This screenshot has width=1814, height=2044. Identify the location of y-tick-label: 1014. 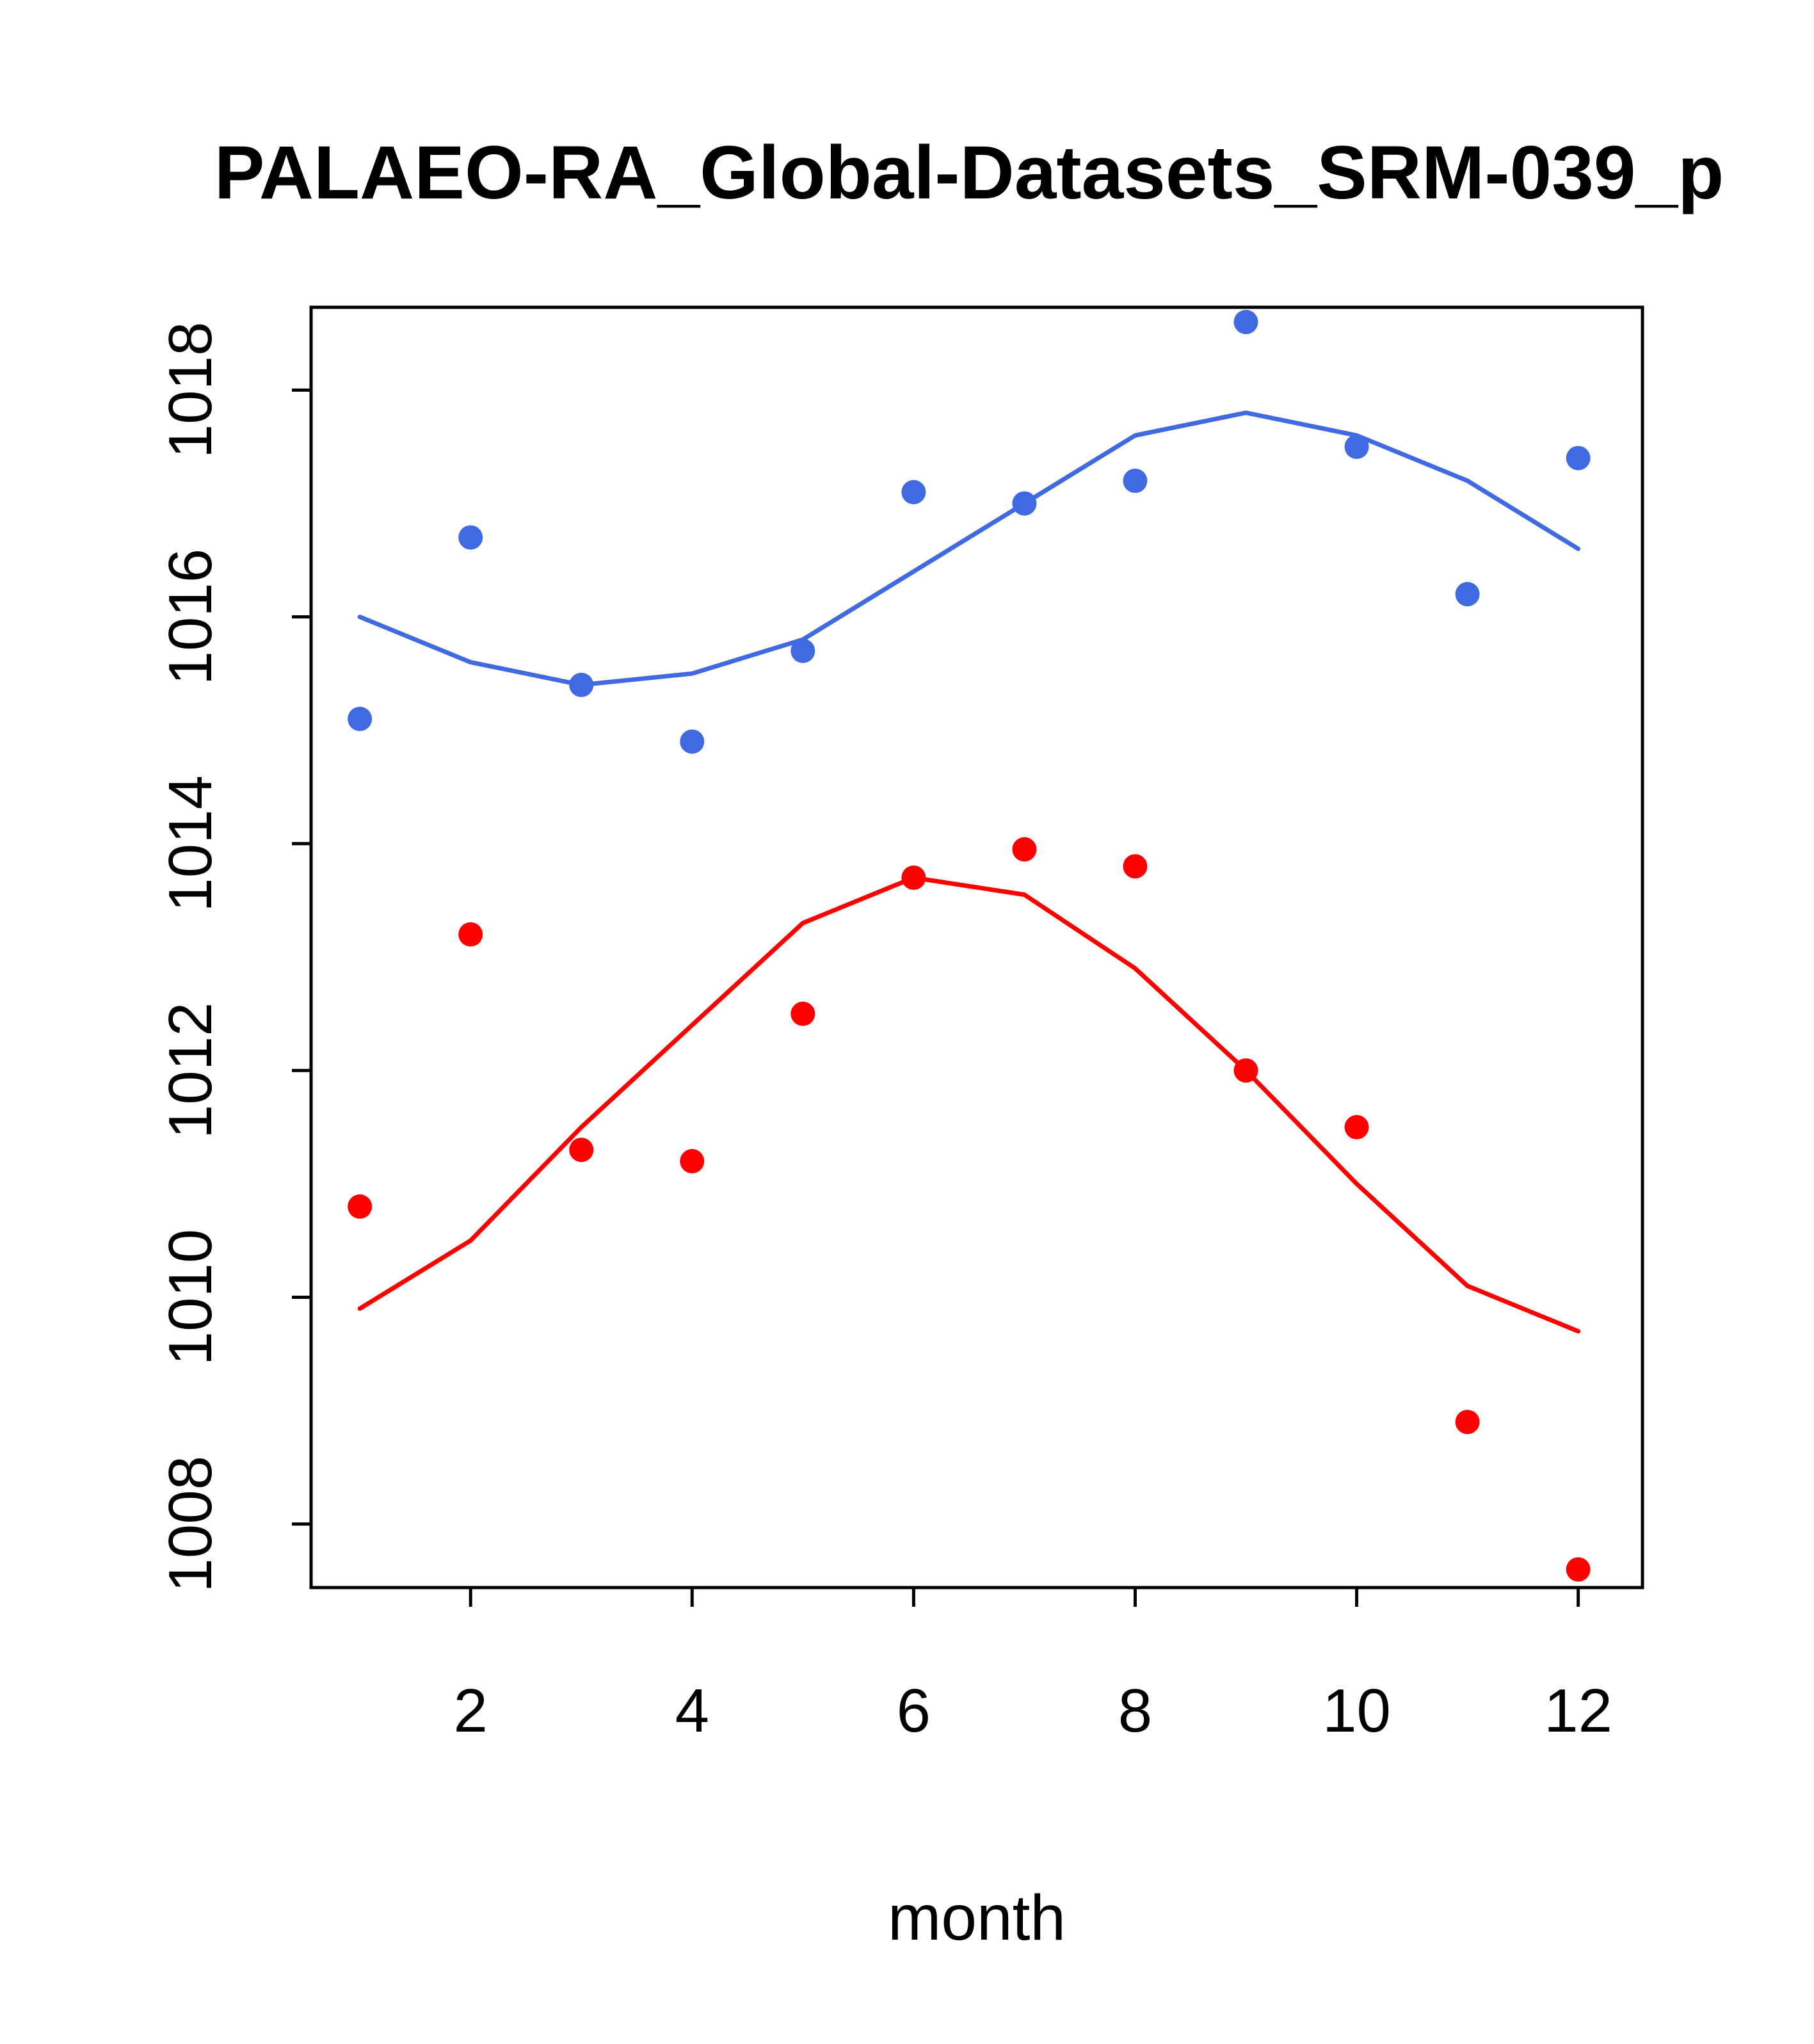
(190, 843).